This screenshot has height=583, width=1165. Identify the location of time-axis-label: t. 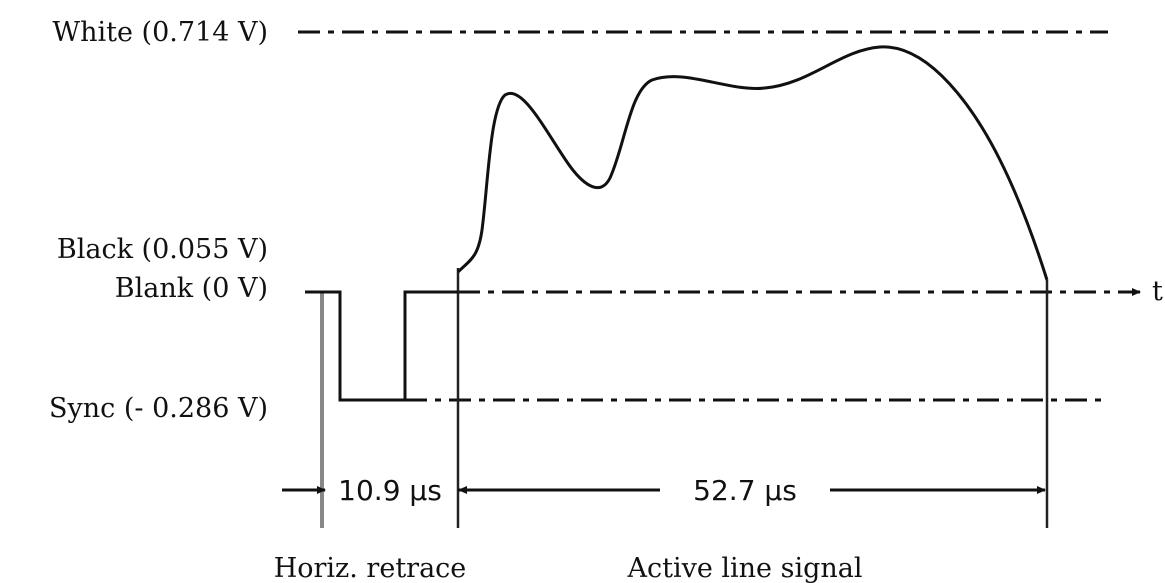
(1157, 291).